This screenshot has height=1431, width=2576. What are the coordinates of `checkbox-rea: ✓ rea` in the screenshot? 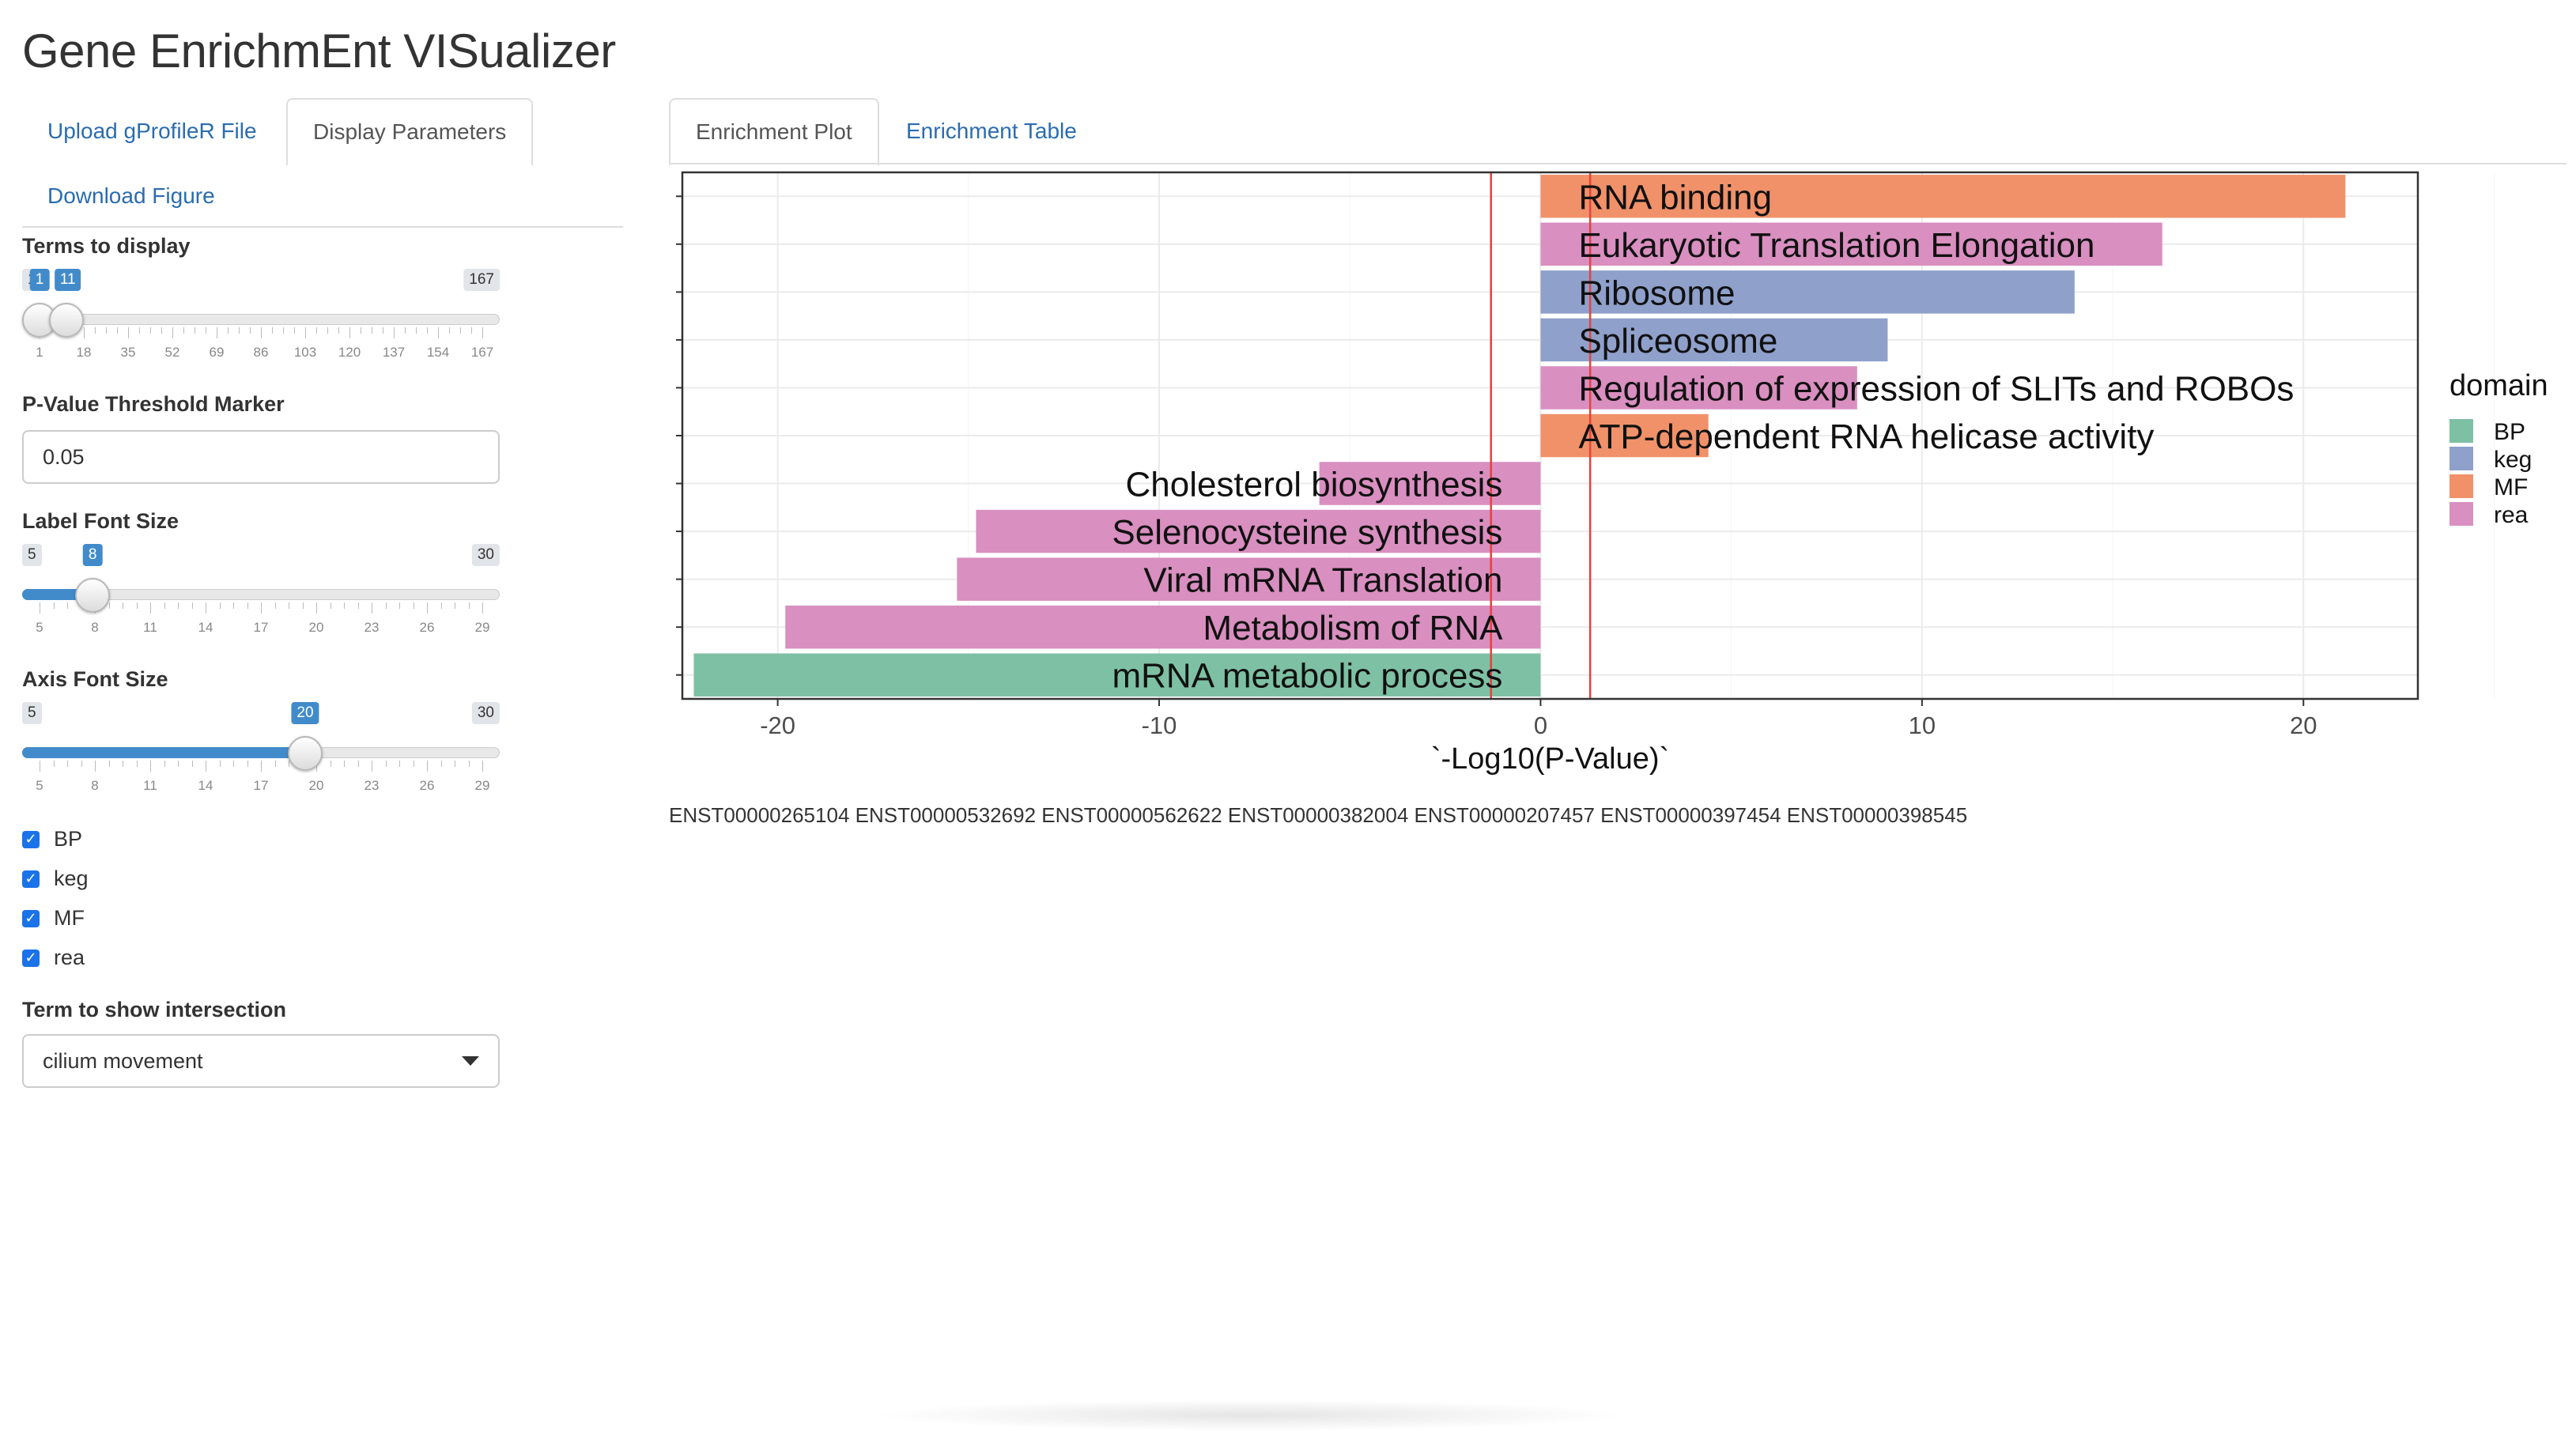 It's located at (53, 958).